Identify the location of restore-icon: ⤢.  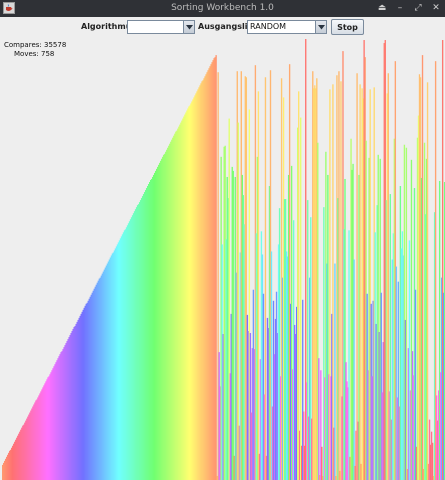
(418, 8).